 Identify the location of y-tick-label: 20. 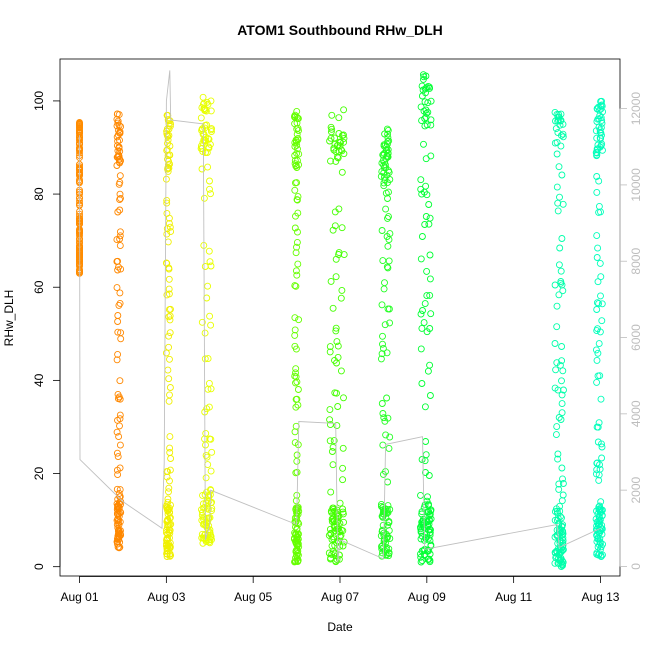
(39, 474).